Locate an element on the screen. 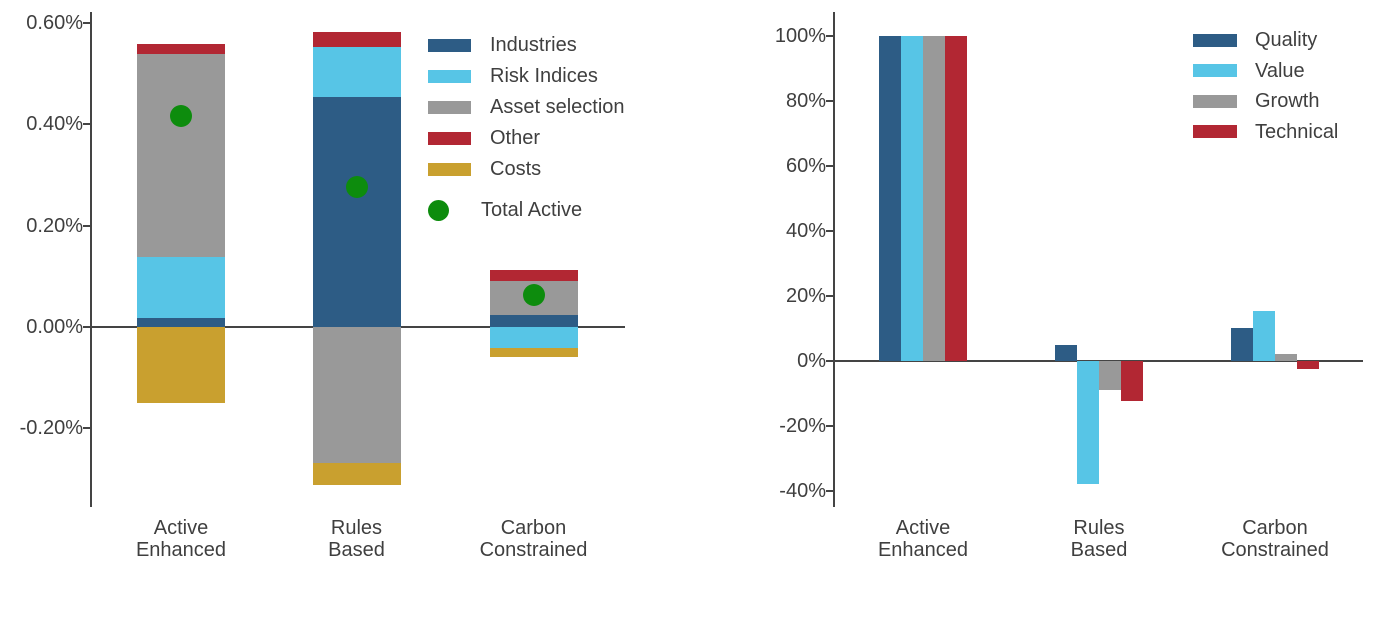 This screenshot has height=624, width=1386. legend-item-total-active: Total Active is located at coordinates (587, 210).